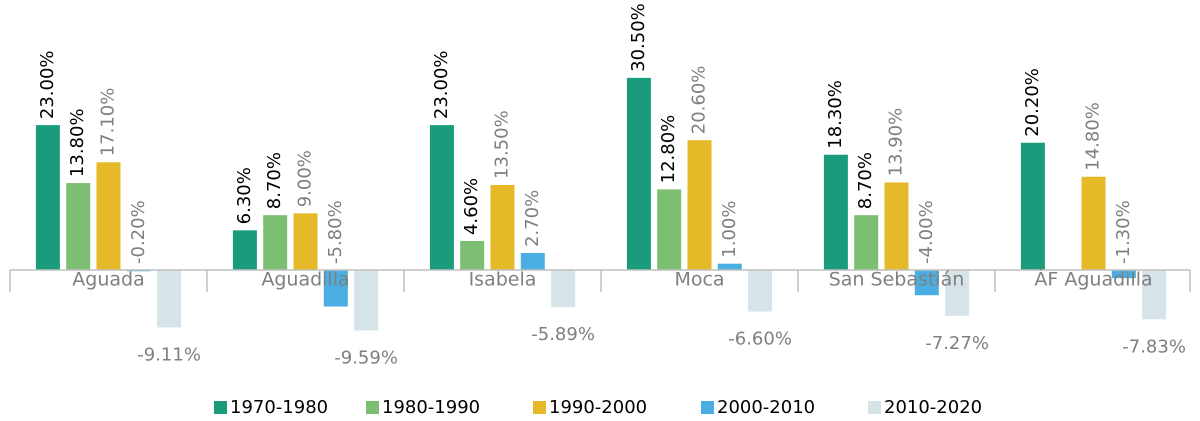 Image resolution: width=1200 pixels, height=421 pixels. I want to click on legend-label: 2000-2010, so click(766, 407).